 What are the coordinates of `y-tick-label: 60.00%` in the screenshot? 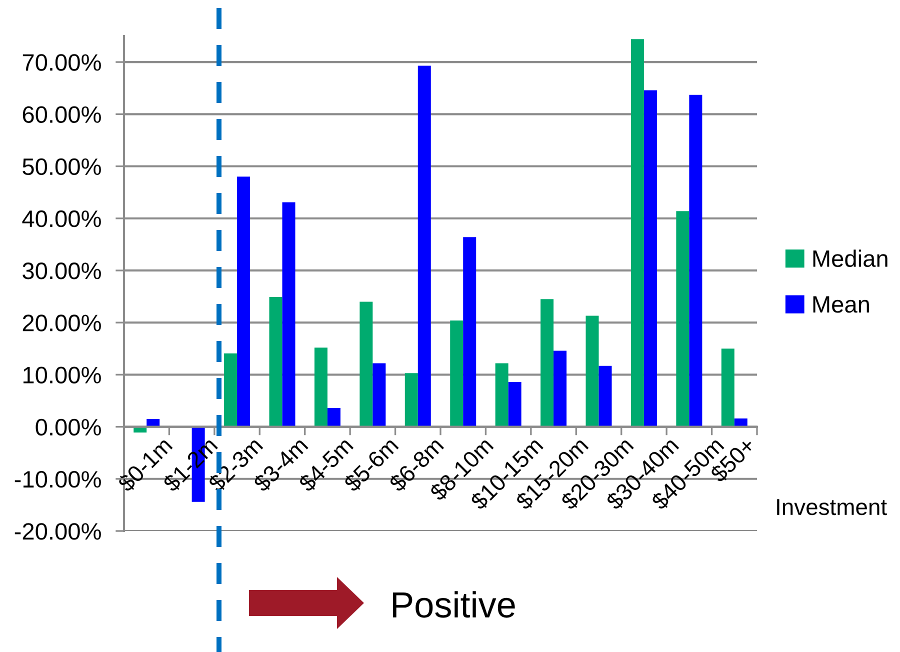 It's located at (61, 114).